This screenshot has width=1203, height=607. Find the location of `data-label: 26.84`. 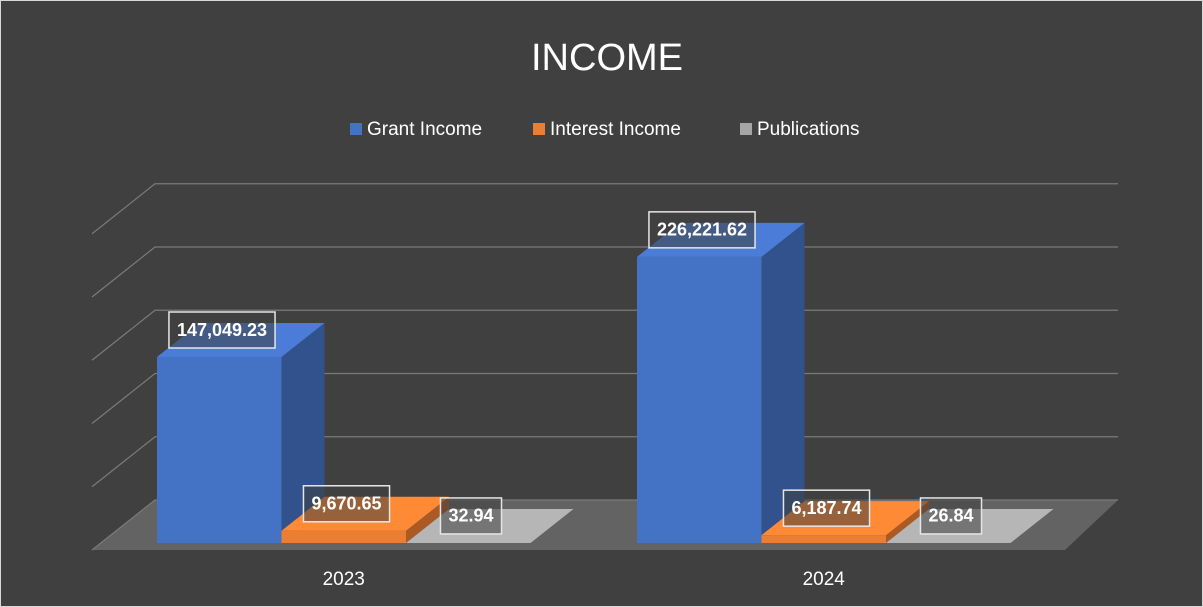

data-label: 26.84 is located at coordinates (950, 516).